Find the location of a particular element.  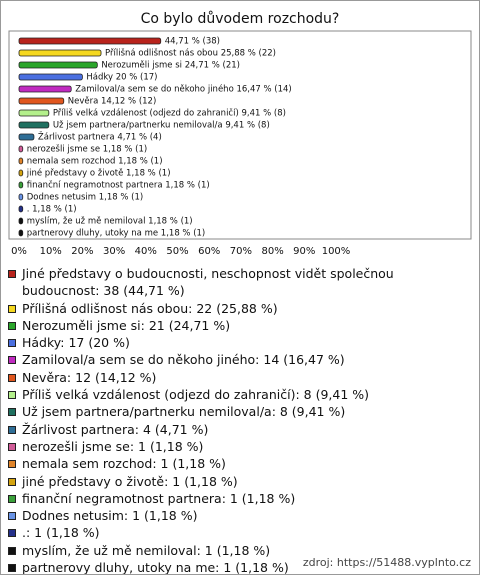

value-label: Žárlivost partnera 4,71 % (4) is located at coordinates (100, 137).